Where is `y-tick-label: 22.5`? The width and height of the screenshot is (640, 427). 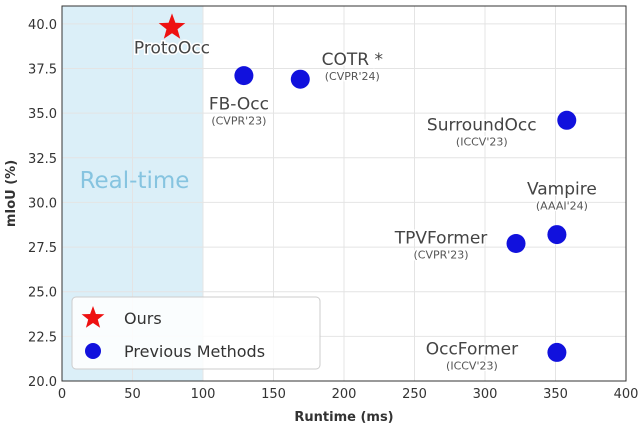
y-tick-label: 22.5 is located at coordinates (42, 337).